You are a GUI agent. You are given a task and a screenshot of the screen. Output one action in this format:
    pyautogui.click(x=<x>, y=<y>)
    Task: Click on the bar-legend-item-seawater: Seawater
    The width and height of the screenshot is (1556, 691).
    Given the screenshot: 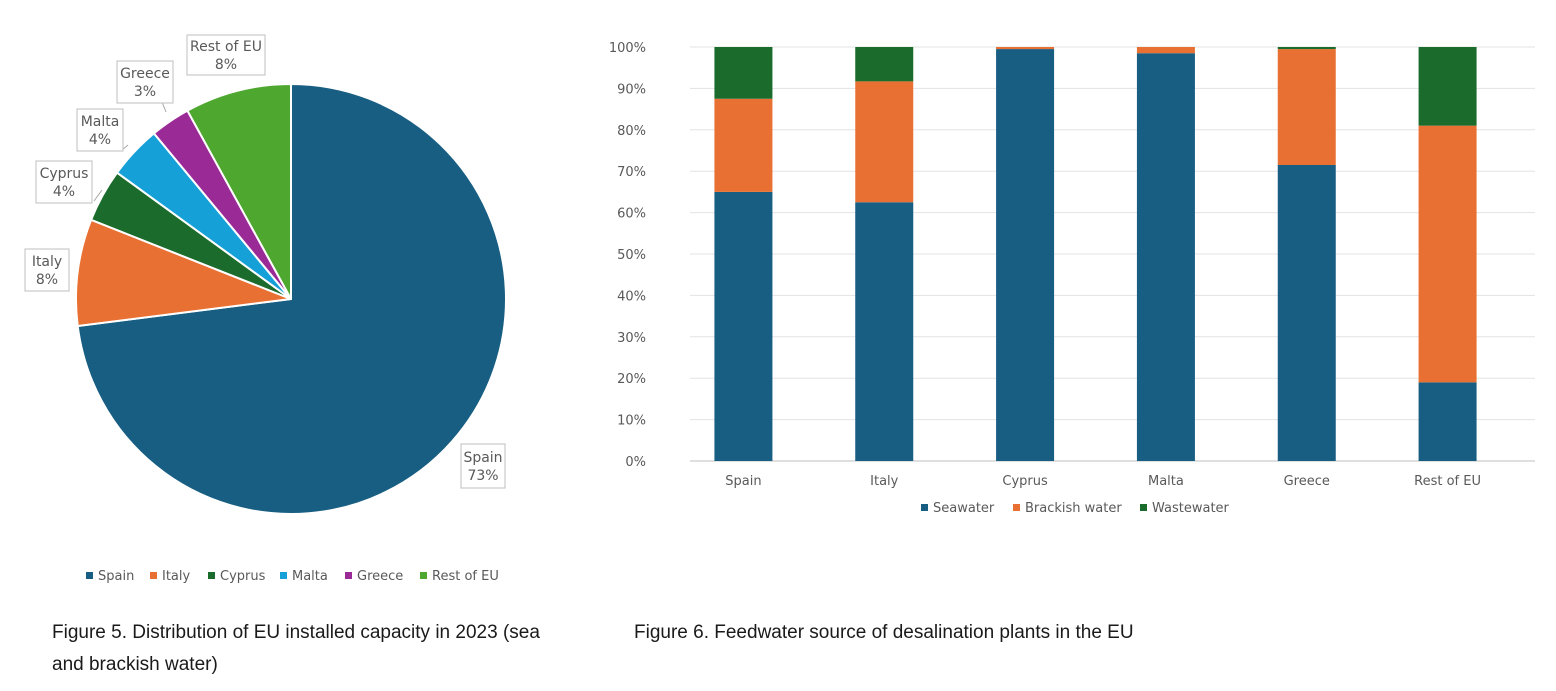 What is the action you would take?
    pyautogui.click(x=958, y=508)
    